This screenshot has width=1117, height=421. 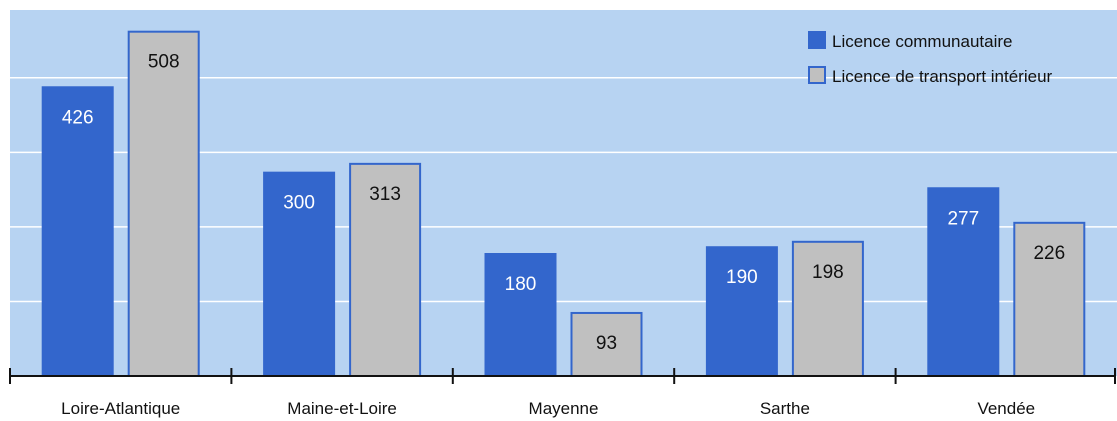 What do you see at coordinates (299, 203) in the screenshot?
I see `bar-value-label: 300` at bounding box center [299, 203].